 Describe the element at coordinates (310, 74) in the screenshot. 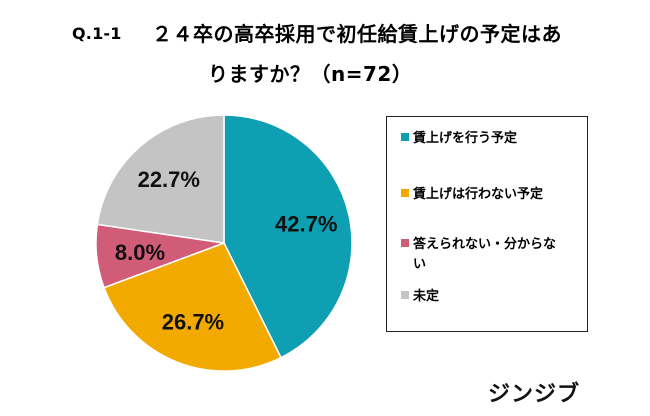

I see `title-line-2: りますか？（n=72）` at that location.